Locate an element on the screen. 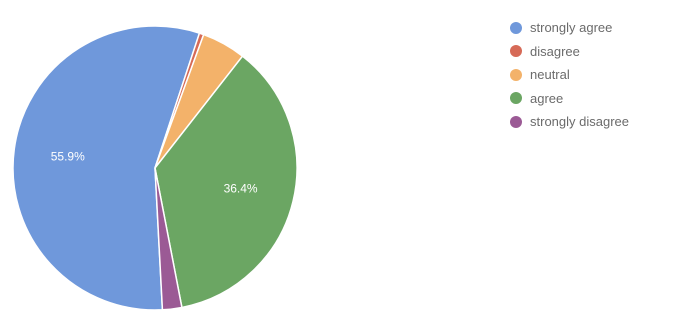  legend-item-disagree: disagree is located at coordinates (569, 52).